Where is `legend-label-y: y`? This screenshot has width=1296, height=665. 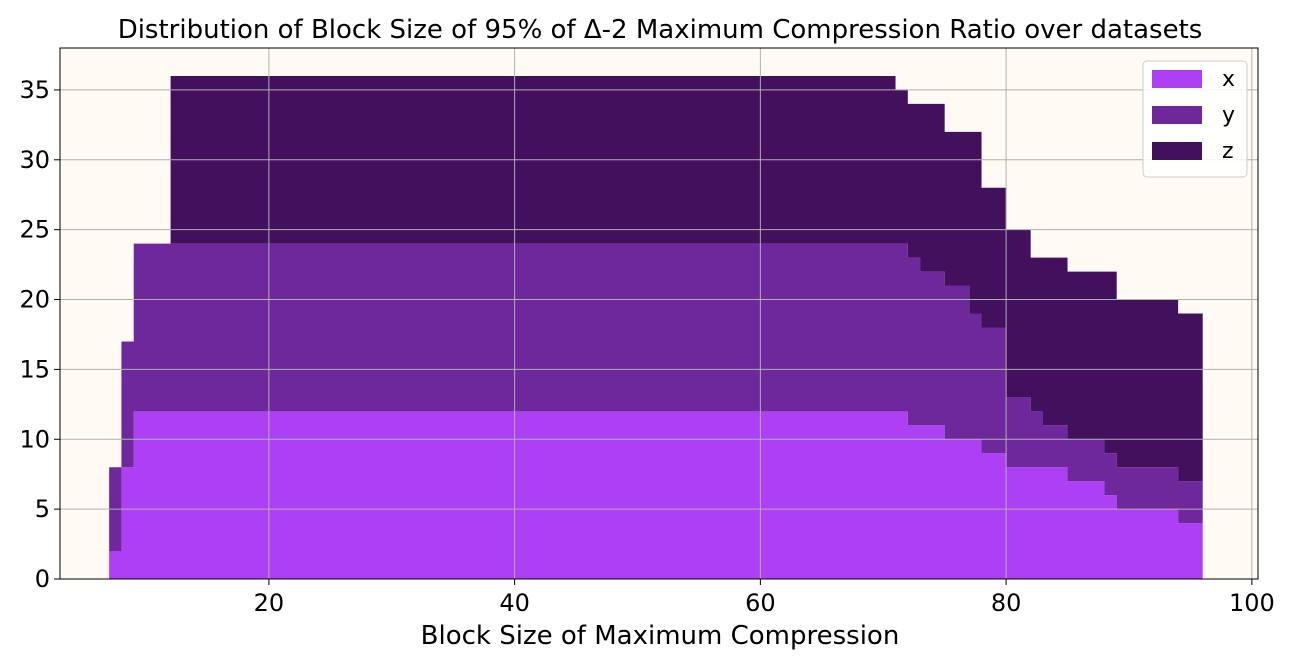 legend-label-y: y is located at coordinates (1228, 115).